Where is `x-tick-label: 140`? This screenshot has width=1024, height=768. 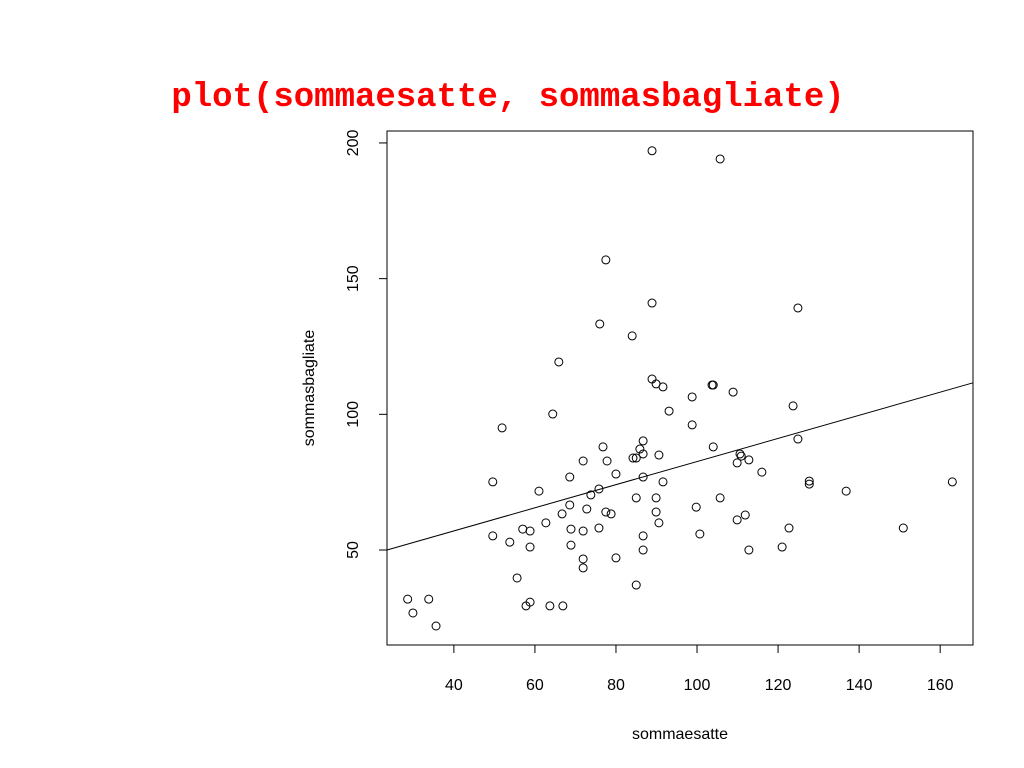 x-tick-label: 140 is located at coordinates (859, 685).